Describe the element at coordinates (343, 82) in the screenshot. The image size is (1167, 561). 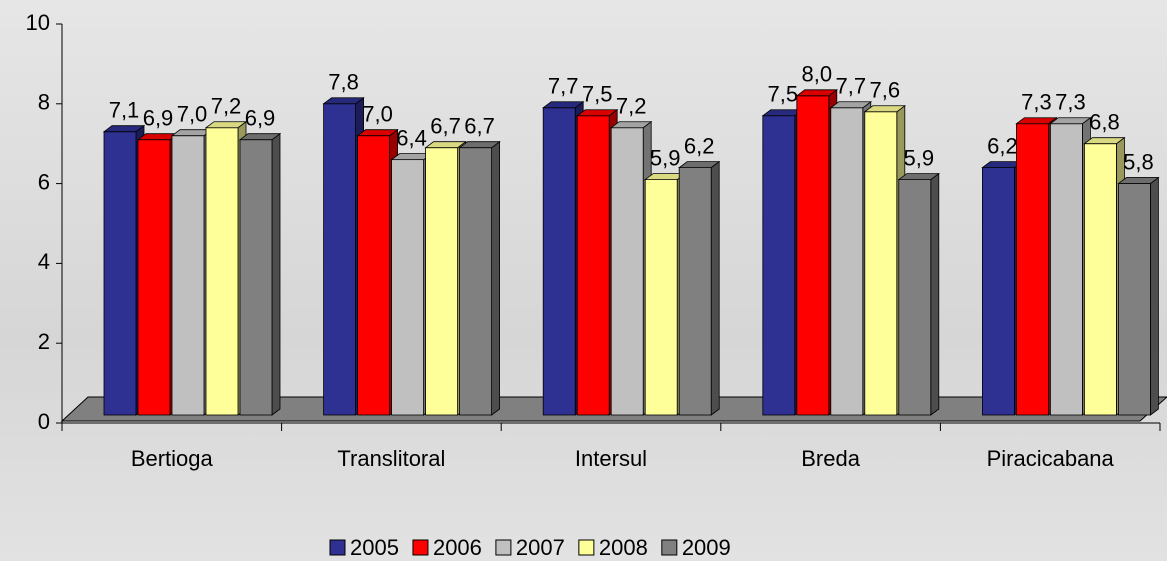
I see `data-label: 7,8` at that location.